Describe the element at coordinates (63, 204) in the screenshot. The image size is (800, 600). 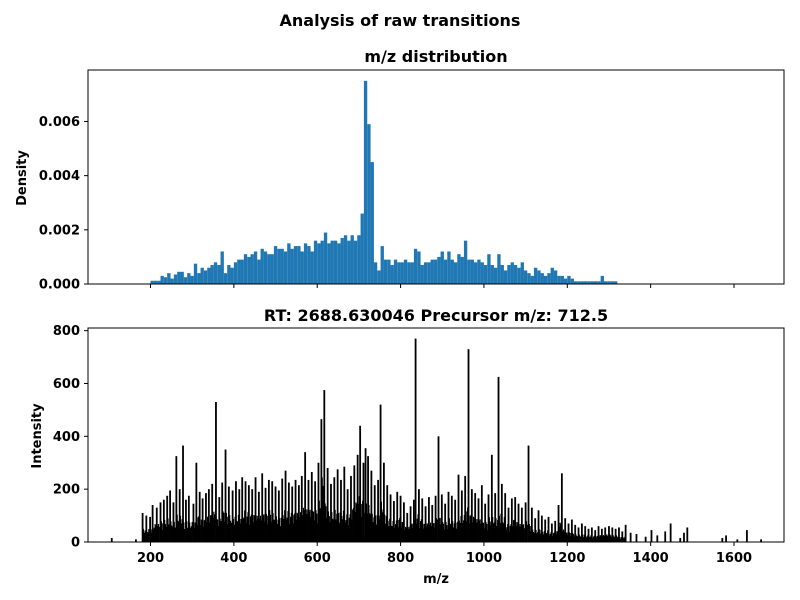
I see `histogram-yticks: 0.000 0.002 0.004 0.006` at that location.